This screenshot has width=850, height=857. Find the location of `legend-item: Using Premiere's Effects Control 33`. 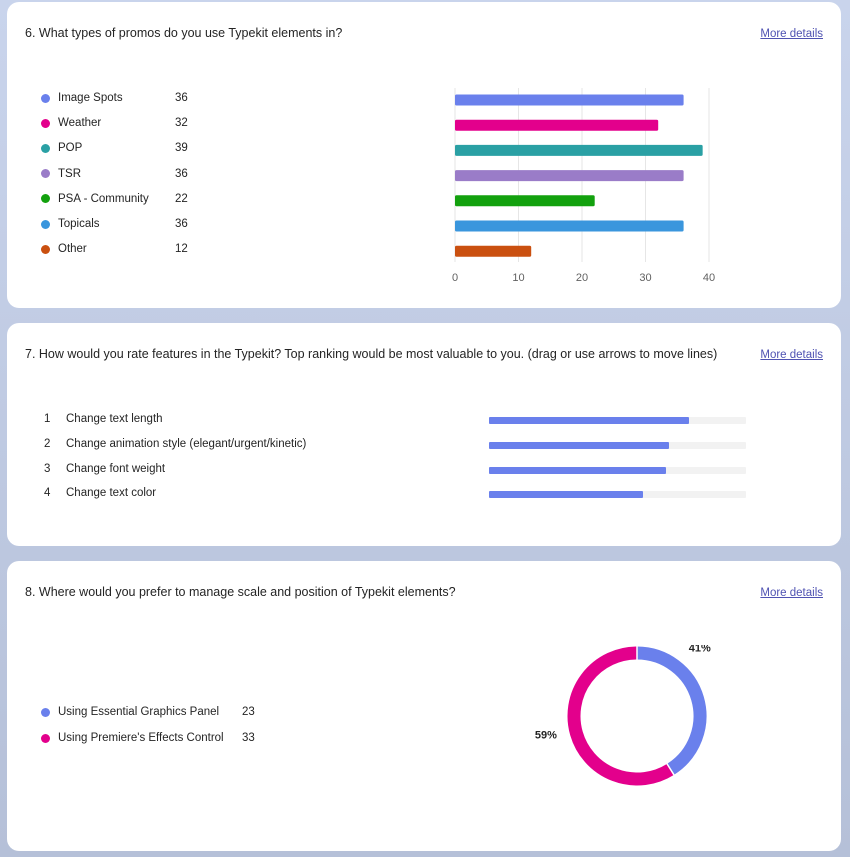

legend-item: Using Premiere's Effects Control 33 is located at coordinates (156, 738).